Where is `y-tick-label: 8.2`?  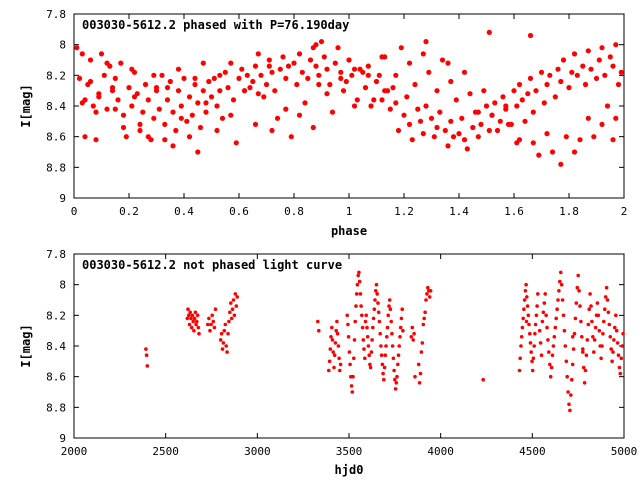
y-tick-label: 8.2 is located at coordinates (56, 315).